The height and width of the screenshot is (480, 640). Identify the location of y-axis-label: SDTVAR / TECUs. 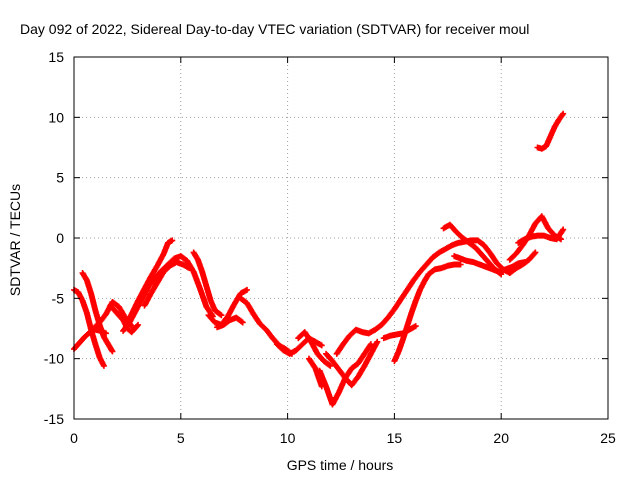
(15, 240).